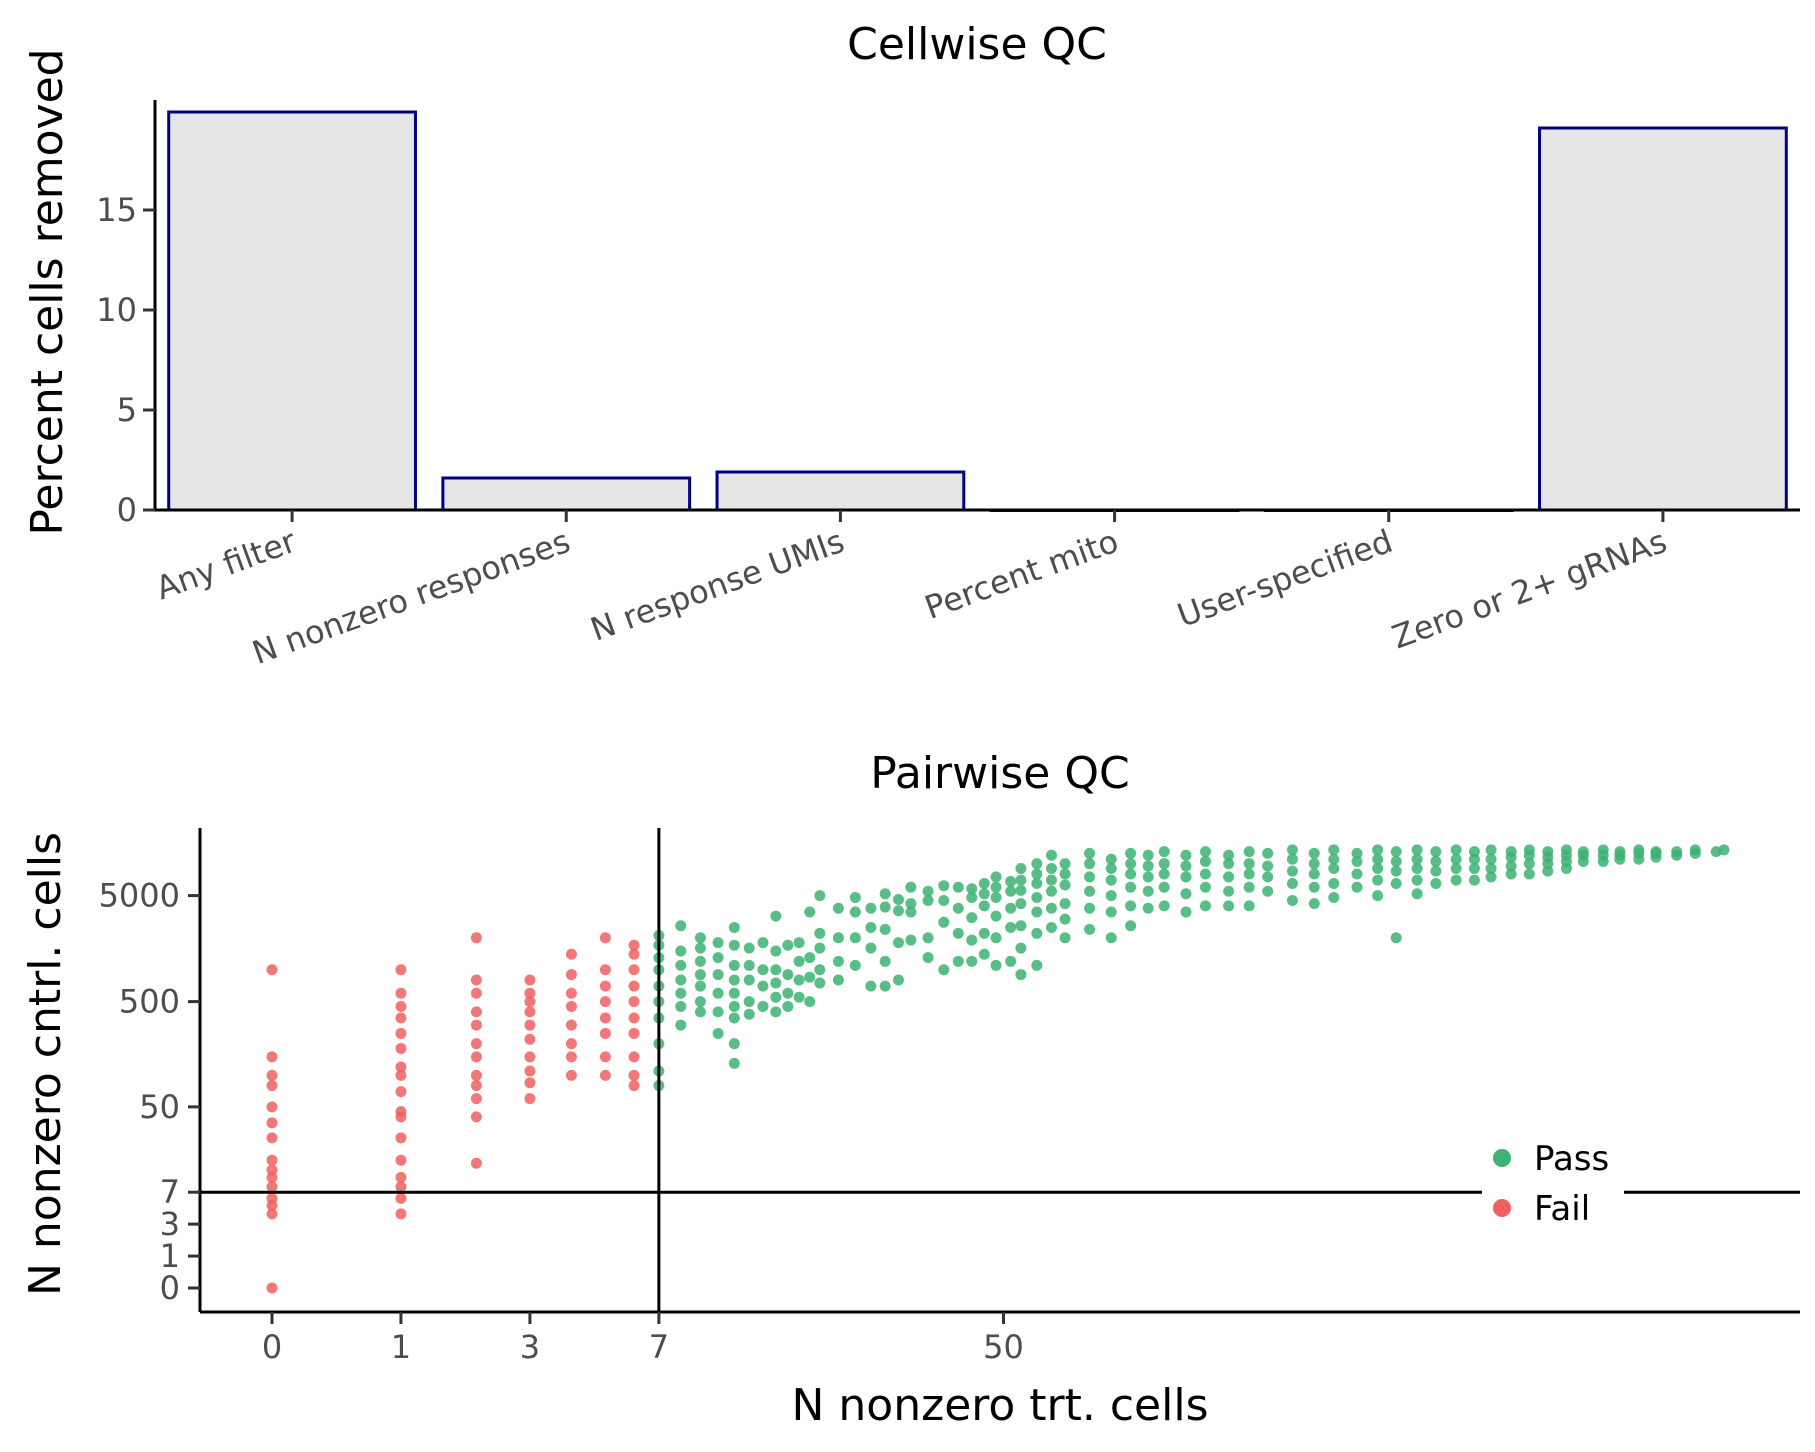 The height and width of the screenshot is (1452, 1815). Describe the element at coordinates (1284, 578) in the screenshot. I see `x-tick-label: User-specified` at that location.